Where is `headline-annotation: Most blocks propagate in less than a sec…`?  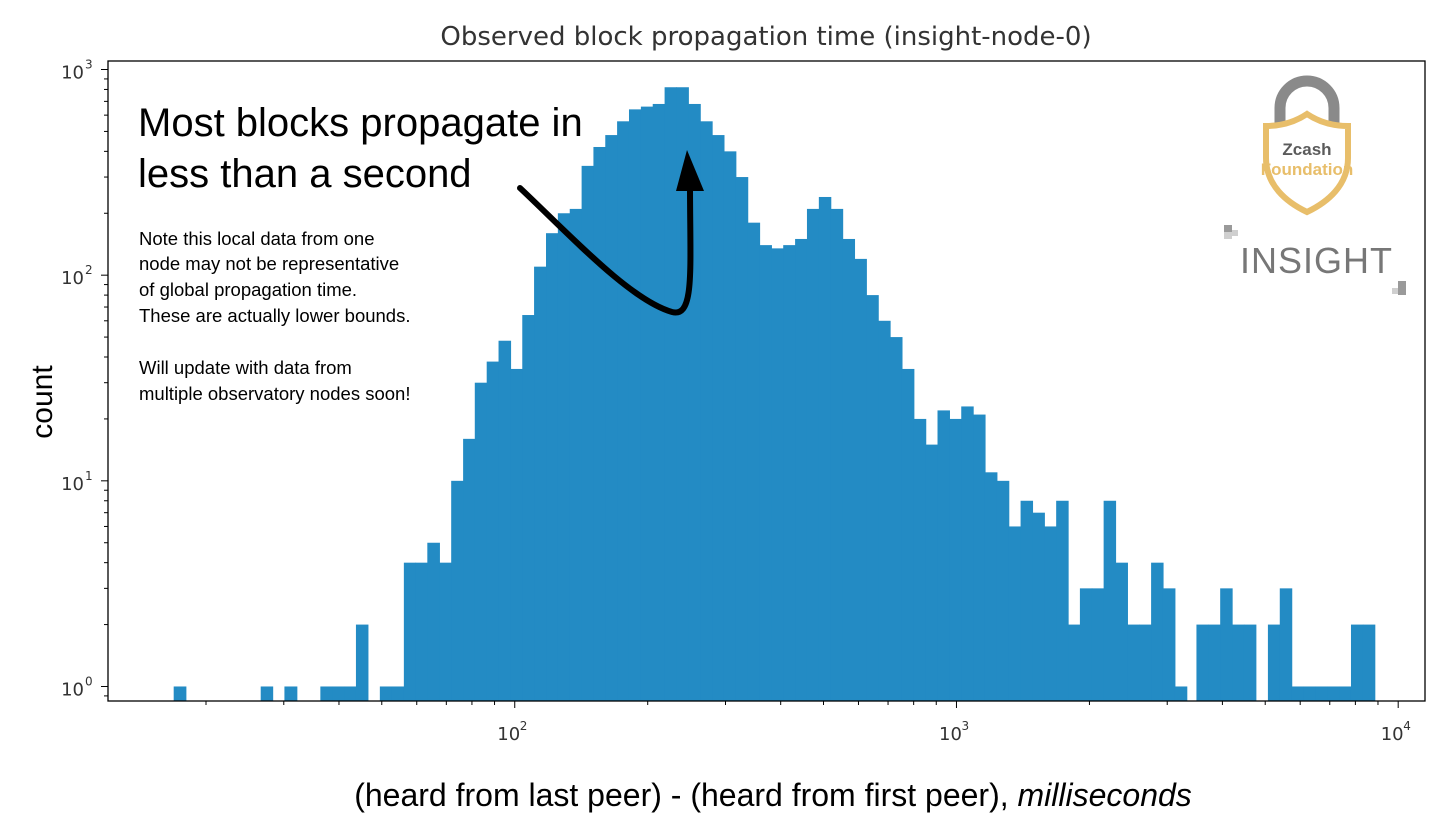
headline-annotation: Most blocks propagate in less than a sec… is located at coordinates (360, 148).